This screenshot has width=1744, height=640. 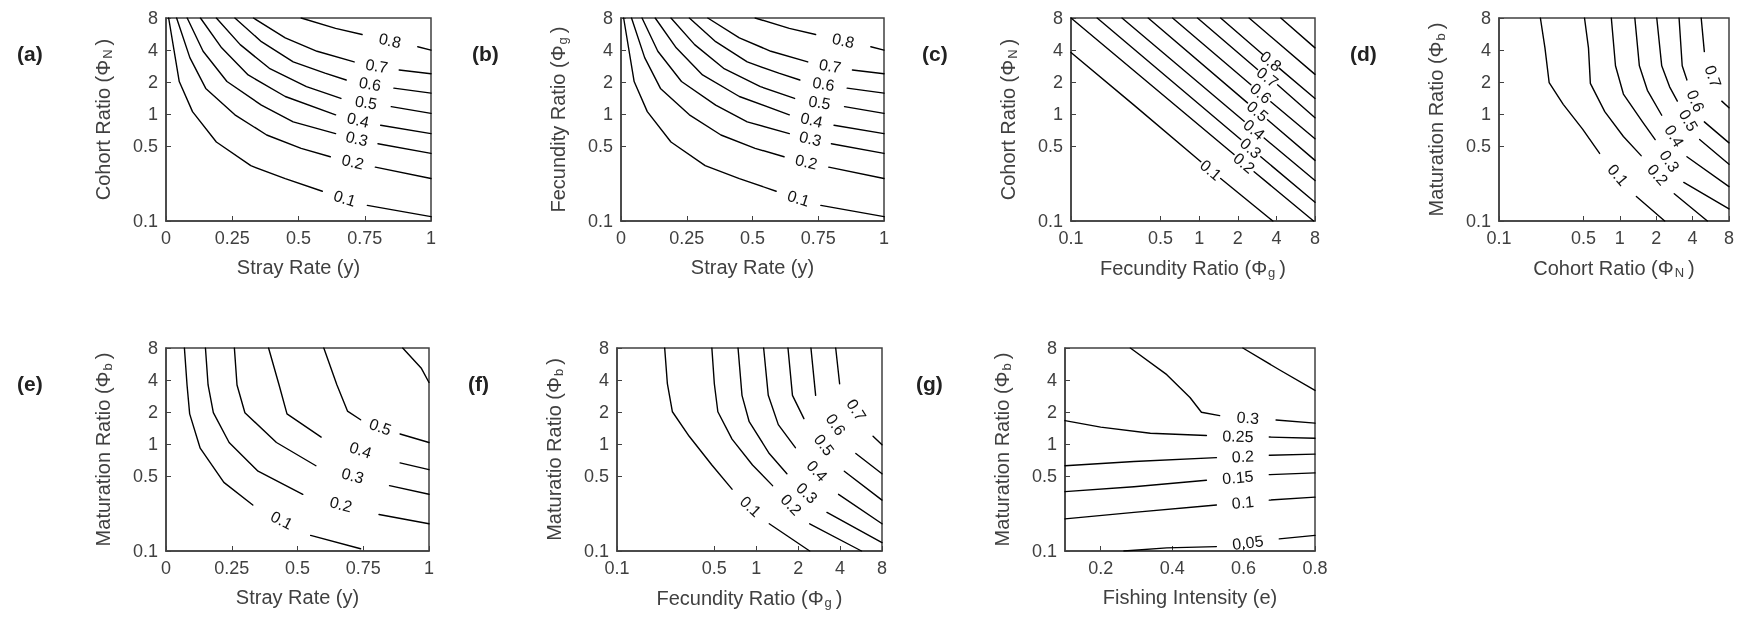 What do you see at coordinates (1101, 568) in the screenshot?
I see `x-tick-label: 0.2` at bounding box center [1101, 568].